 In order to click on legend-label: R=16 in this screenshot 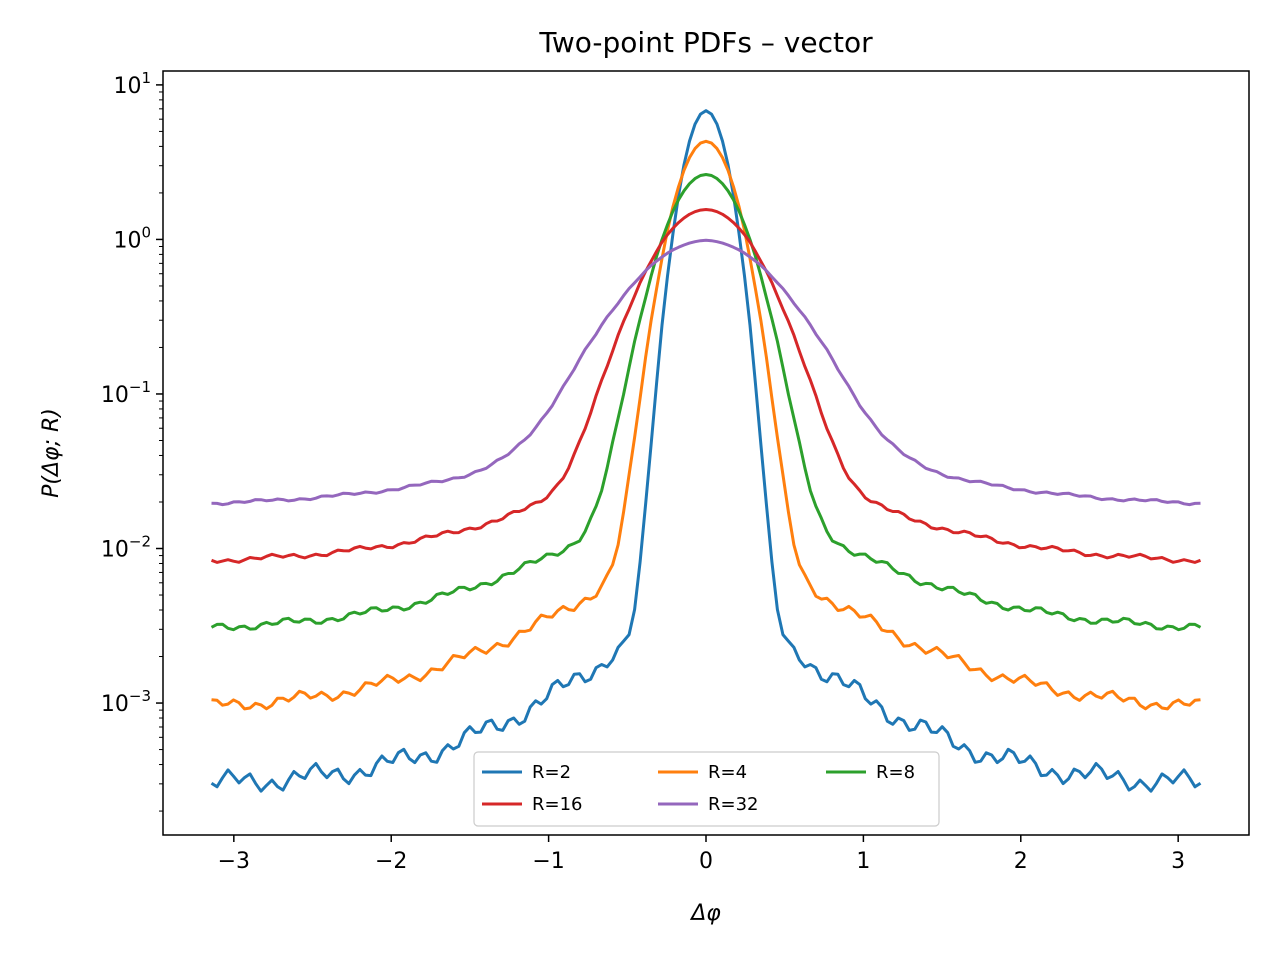, I will do `click(557, 804)`.